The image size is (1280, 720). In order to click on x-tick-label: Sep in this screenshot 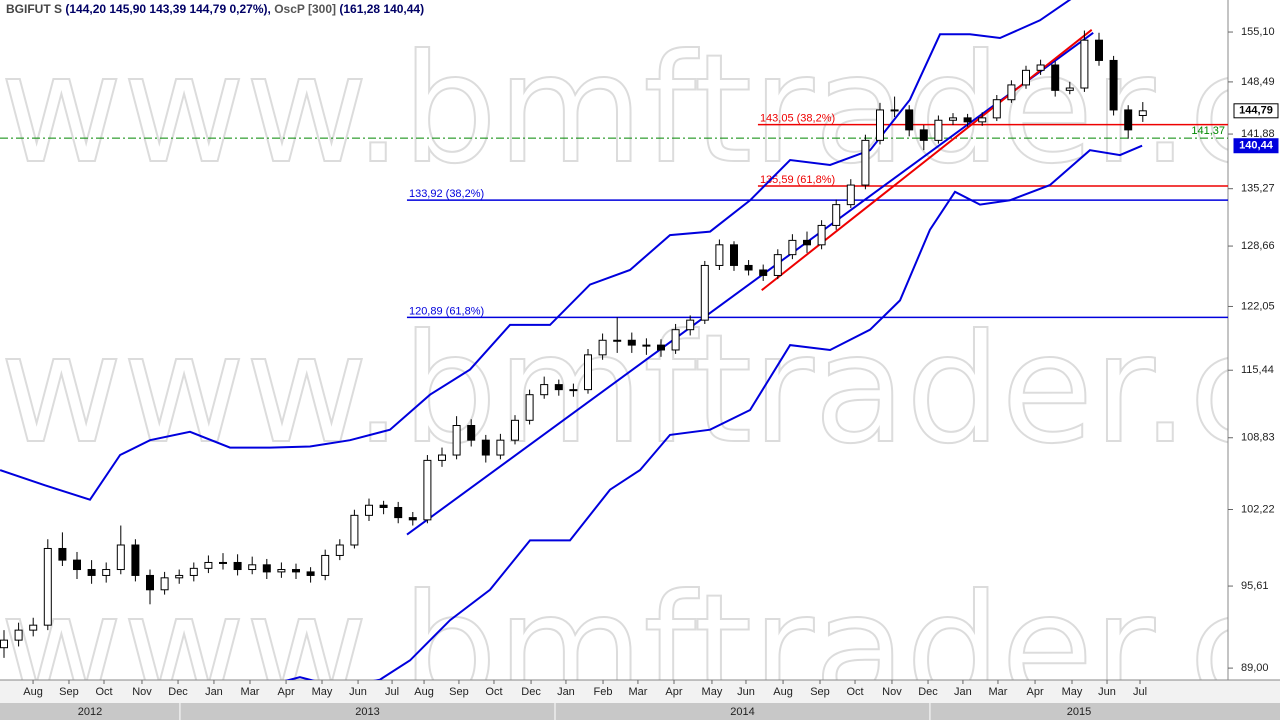, I will do `click(69, 692)`.